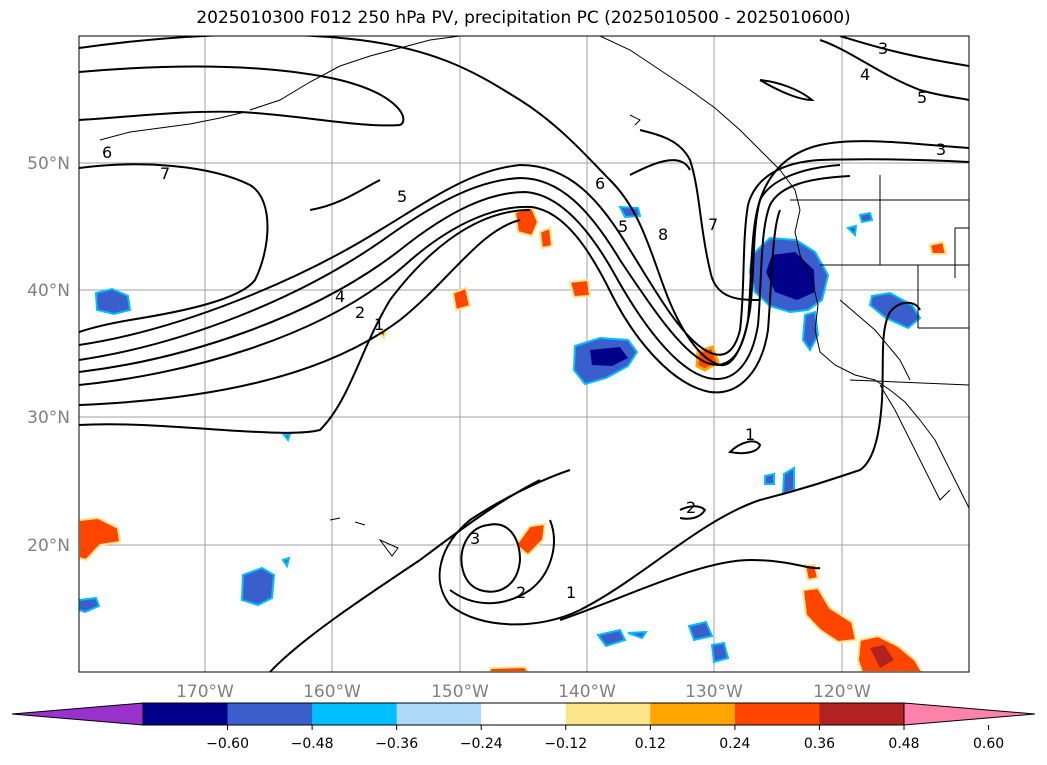 This screenshot has width=1047, height=765. Describe the element at coordinates (77, 714) in the screenshot. I see `colorbar-outline-left` at that location.